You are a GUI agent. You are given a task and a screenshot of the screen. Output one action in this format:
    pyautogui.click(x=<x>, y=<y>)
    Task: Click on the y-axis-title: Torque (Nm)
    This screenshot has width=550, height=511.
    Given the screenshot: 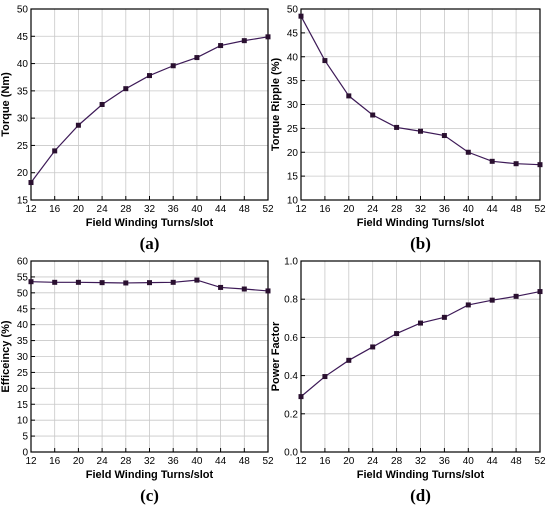 What is the action you would take?
    pyautogui.click(x=6, y=104)
    